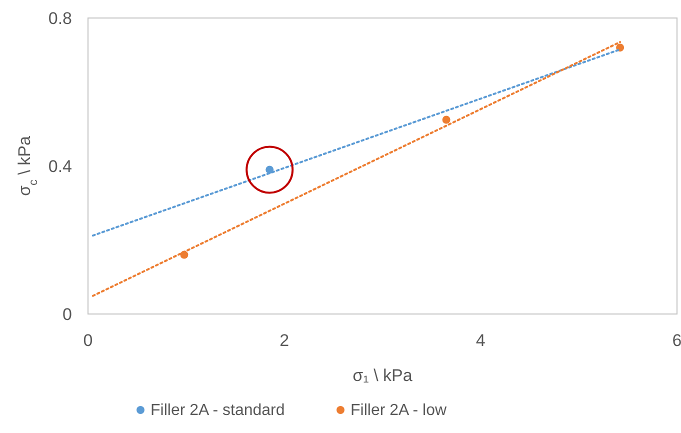 The height and width of the screenshot is (433, 681). I want to click on x-tick-label: 4, so click(481, 340).